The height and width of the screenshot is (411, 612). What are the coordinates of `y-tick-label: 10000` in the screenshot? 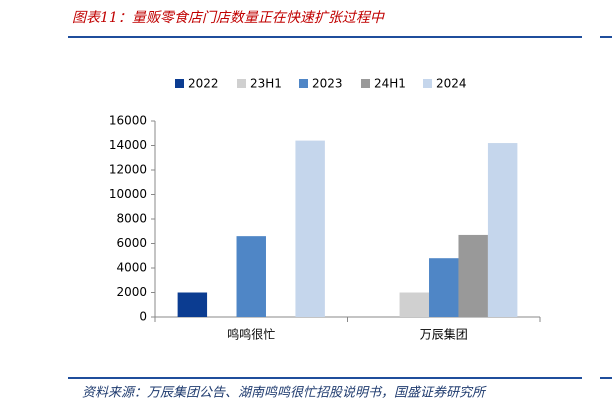 It's located at (128, 194).